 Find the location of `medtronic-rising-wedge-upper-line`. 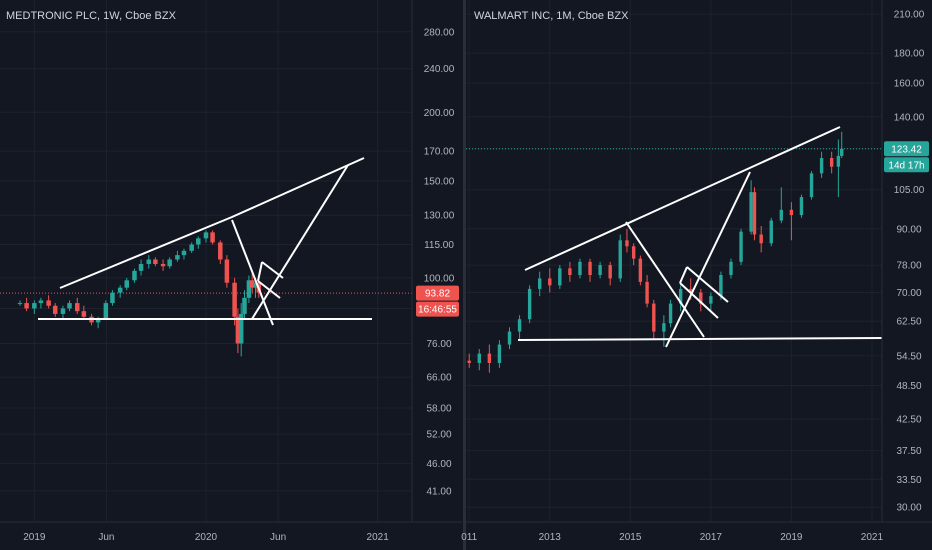

medtronic-rising-wedge-upper-line is located at coordinates (212, 223).